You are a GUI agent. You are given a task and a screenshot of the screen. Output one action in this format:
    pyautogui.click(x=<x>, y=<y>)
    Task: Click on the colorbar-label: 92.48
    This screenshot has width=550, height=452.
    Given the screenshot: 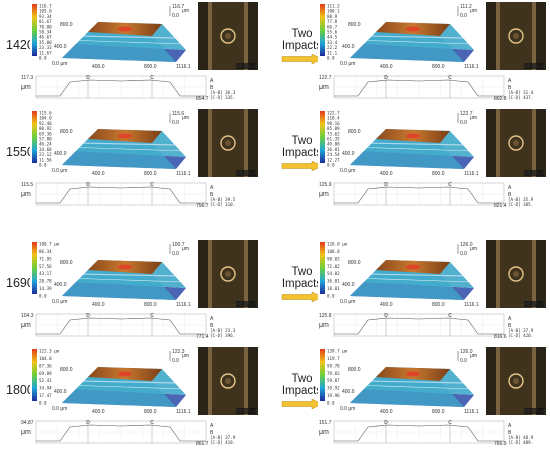 What is the action you would take?
    pyautogui.click(x=45, y=123)
    